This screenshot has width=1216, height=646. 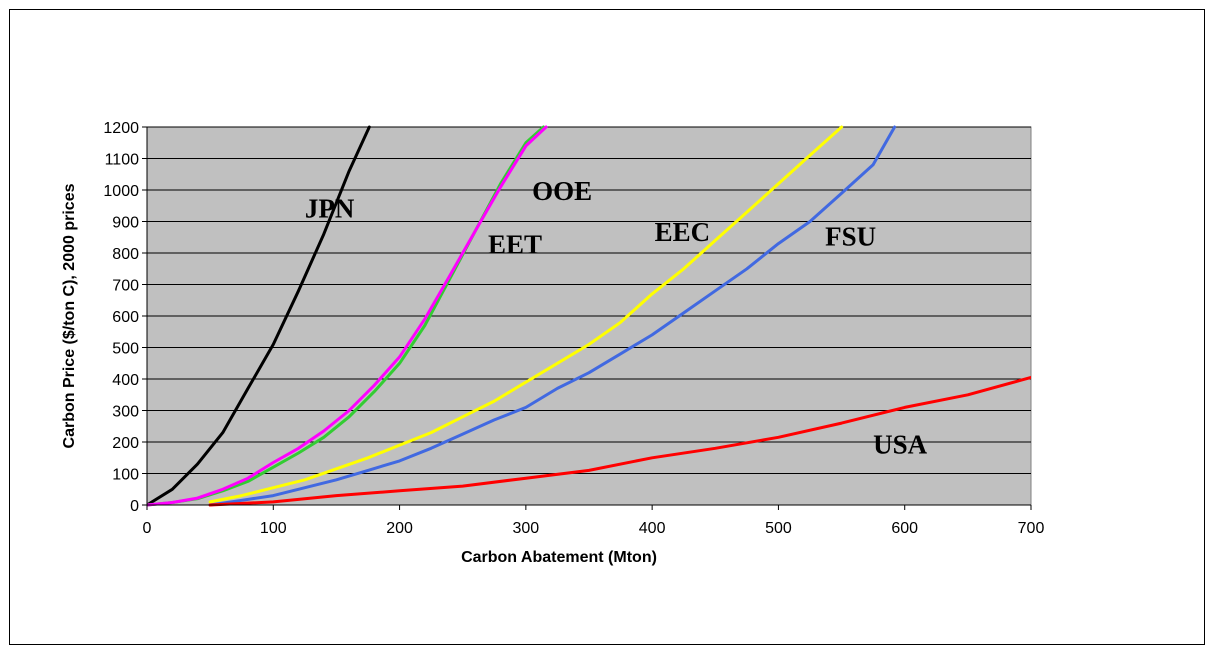 I want to click on x-tick-label: 200, so click(x=399, y=528).